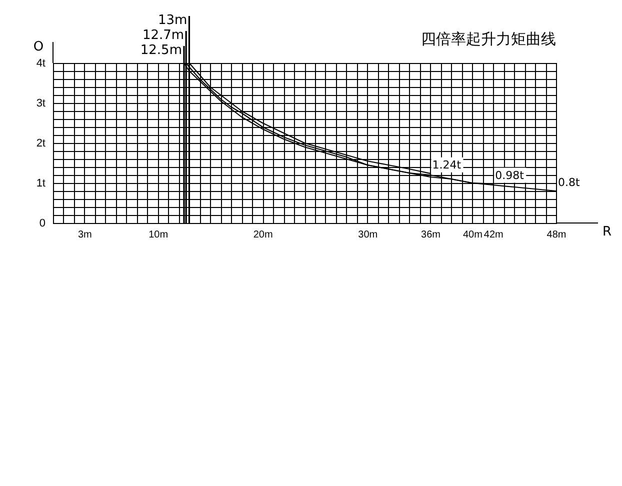  I want to click on y-tick-label: 2t, so click(41, 144).